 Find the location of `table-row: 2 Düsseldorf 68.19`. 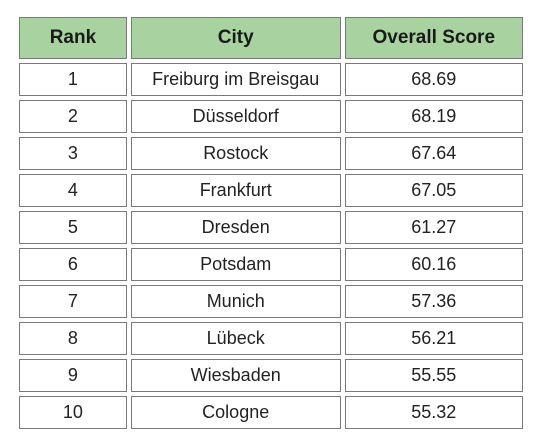

table-row: 2 Düsseldorf 68.19 is located at coordinates (271, 116).